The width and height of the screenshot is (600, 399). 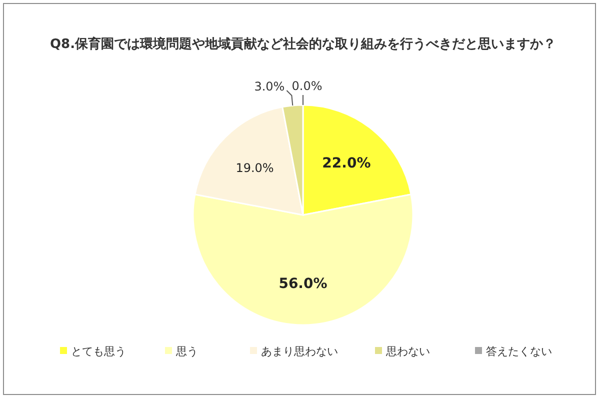 I want to click on data-label: 56.0%, so click(x=303, y=284).